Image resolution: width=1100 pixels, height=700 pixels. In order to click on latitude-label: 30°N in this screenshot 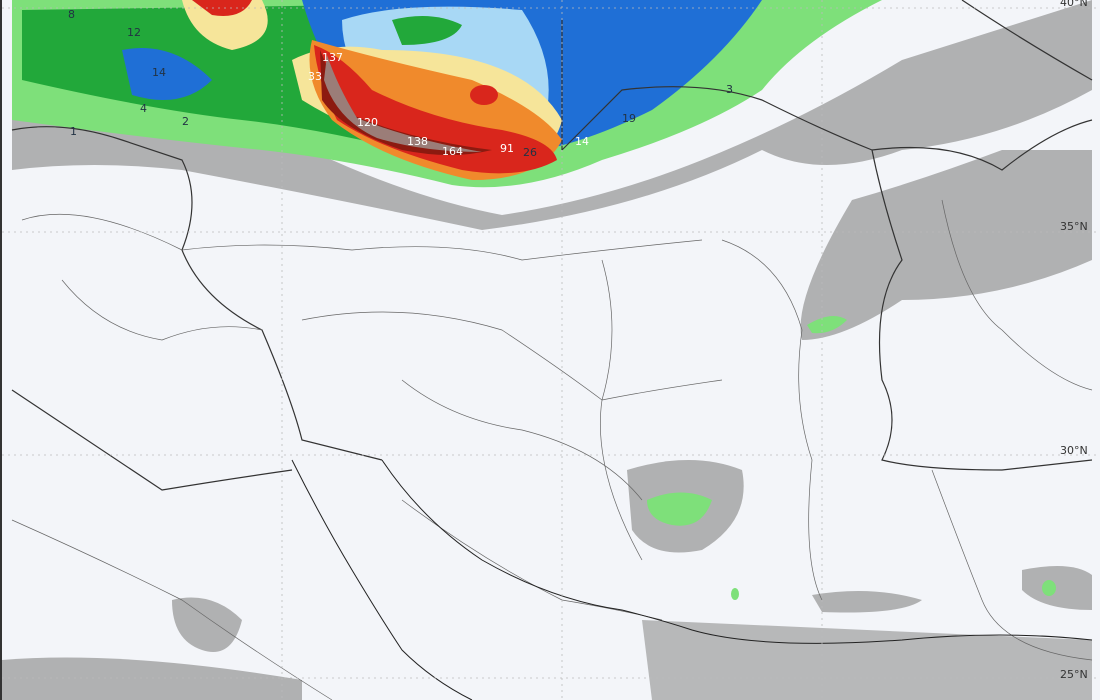, I will do `click(1074, 450)`.